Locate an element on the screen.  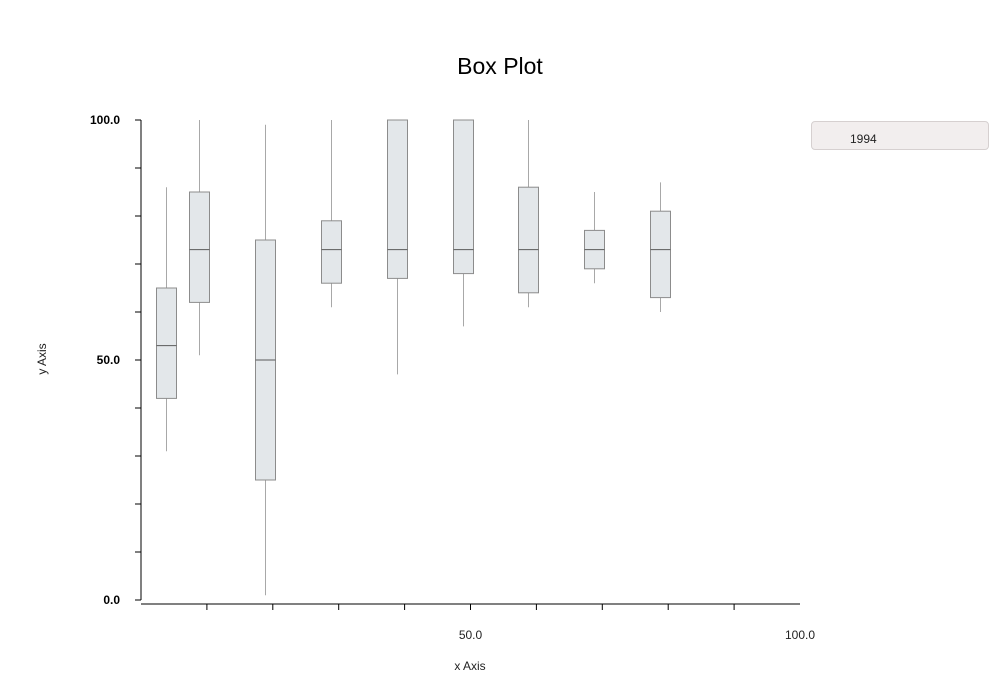
x-axis-label: x Axis is located at coordinates (470, 666).